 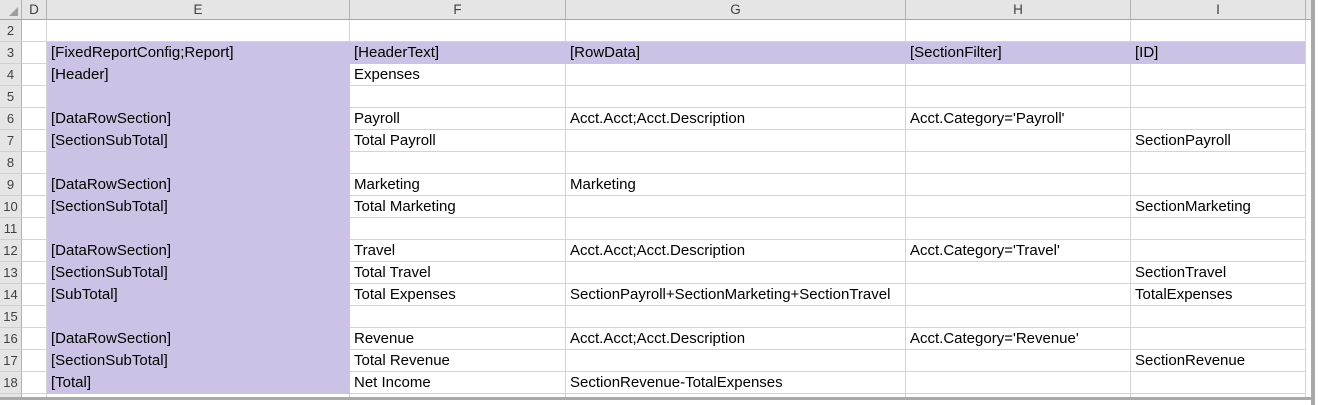 I want to click on cell-G4, so click(x=736, y=75).